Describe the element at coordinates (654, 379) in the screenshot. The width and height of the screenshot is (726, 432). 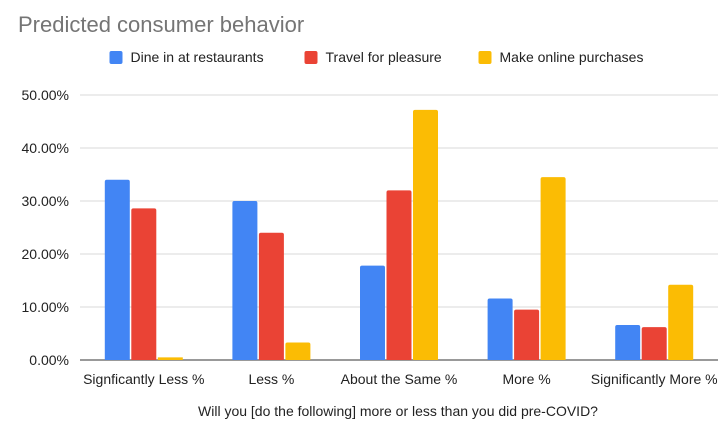
I see `x-tick-label: Significantly More %` at that location.